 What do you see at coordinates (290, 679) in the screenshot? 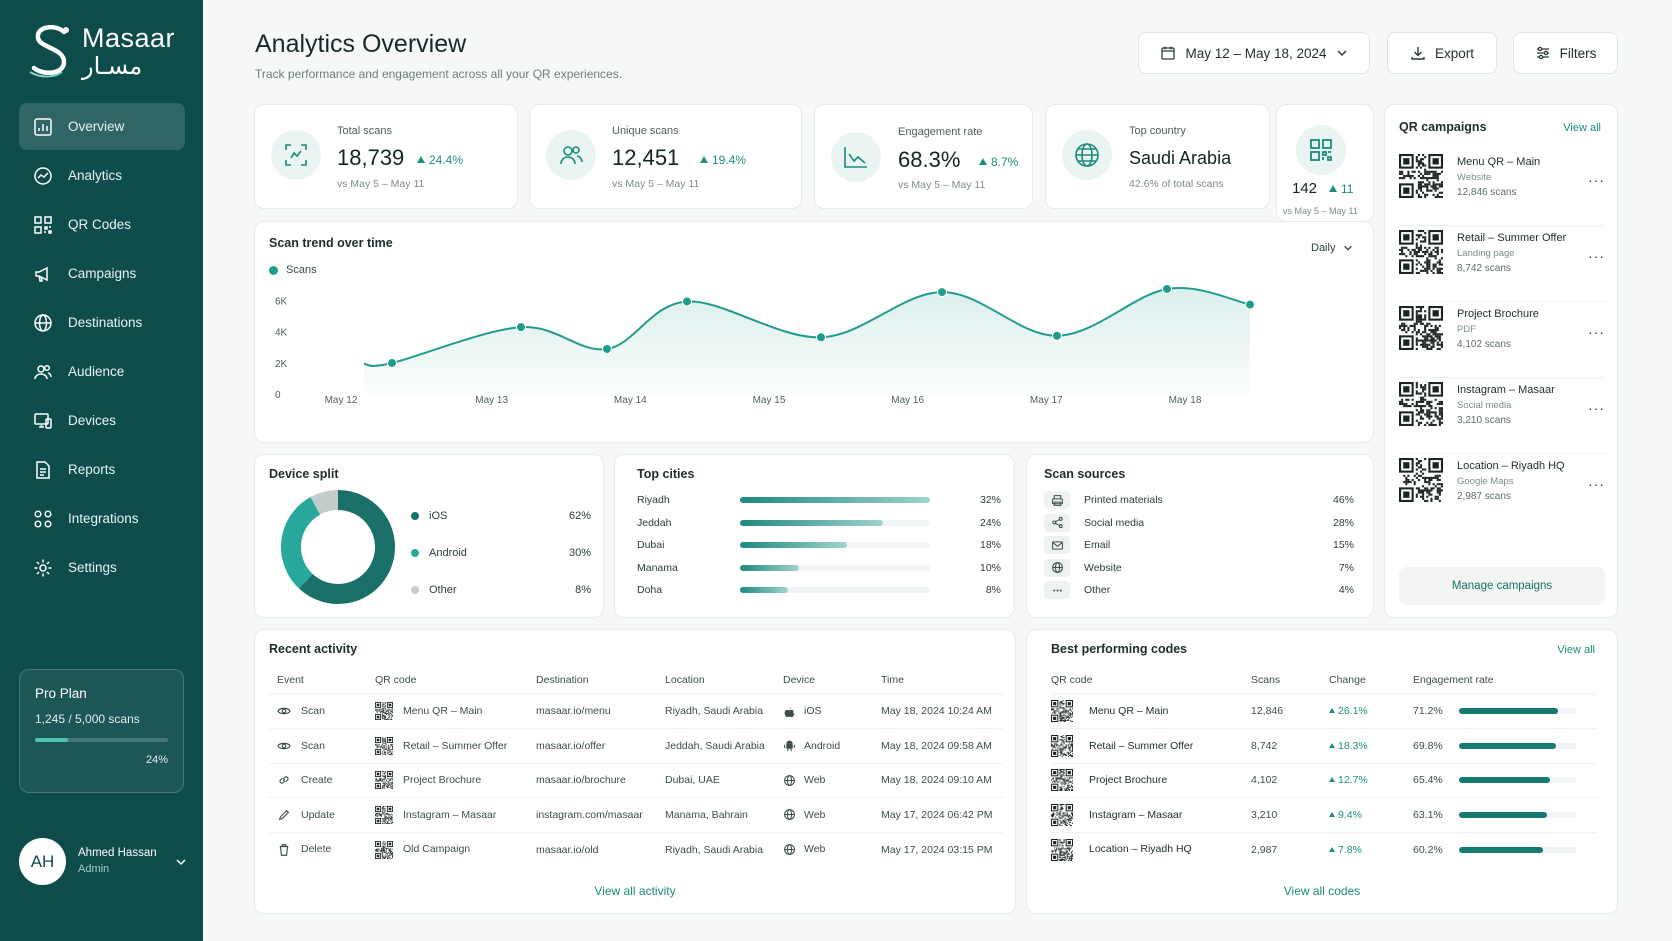
I see `column-header: Event` at bounding box center [290, 679].